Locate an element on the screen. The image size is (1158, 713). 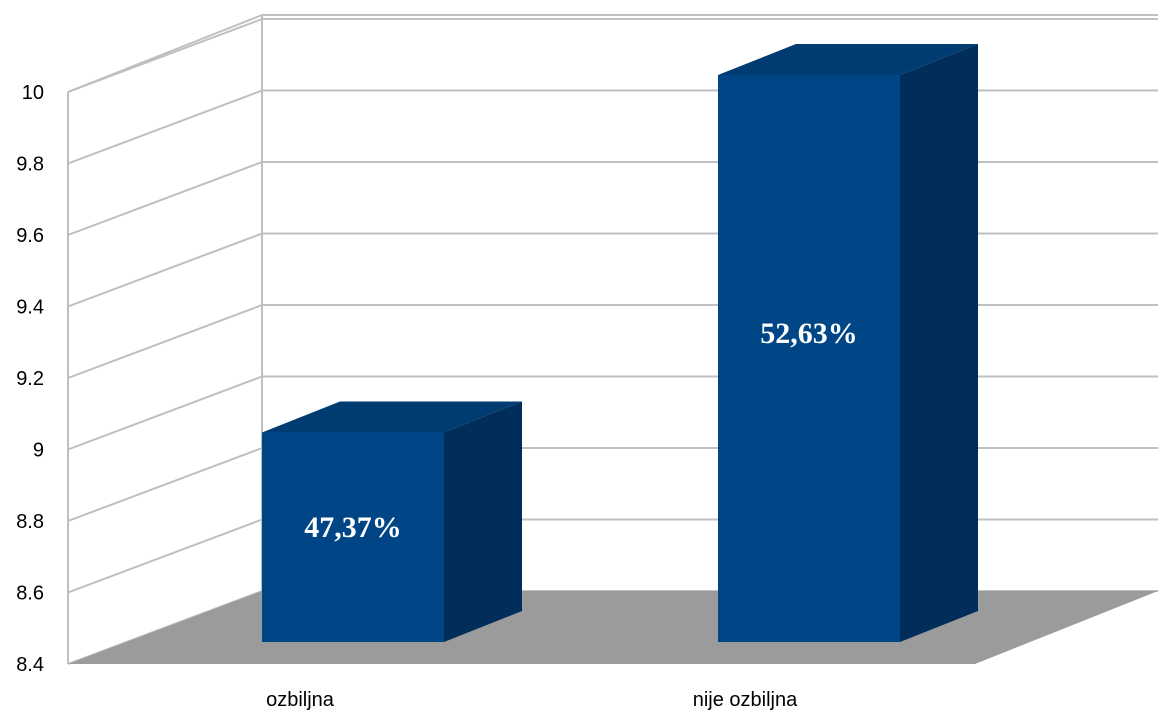
y-tick-label: 9.4 is located at coordinates (30, 308).